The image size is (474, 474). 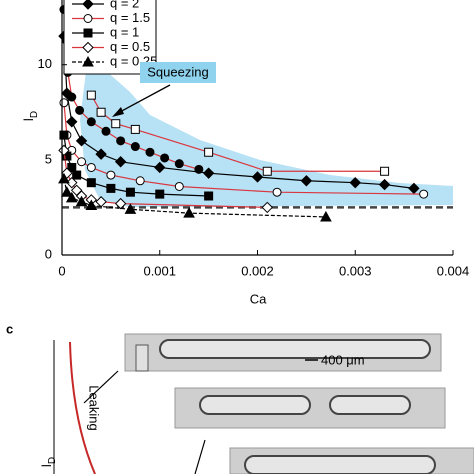 I want to click on y-tick-label: 0, so click(x=48, y=253).